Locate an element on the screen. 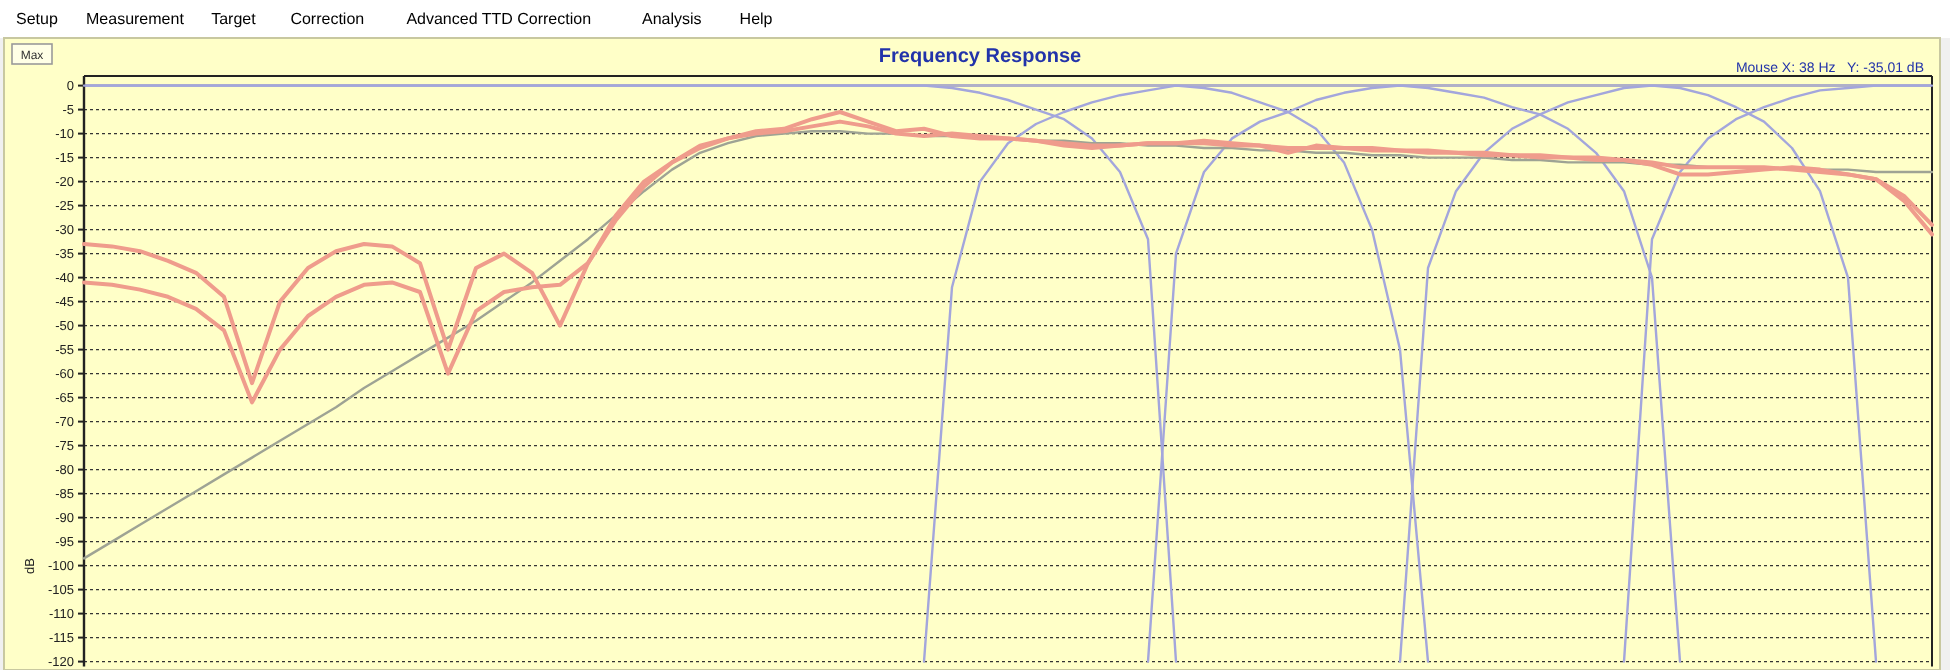  text: Help is located at coordinates (756, 19).